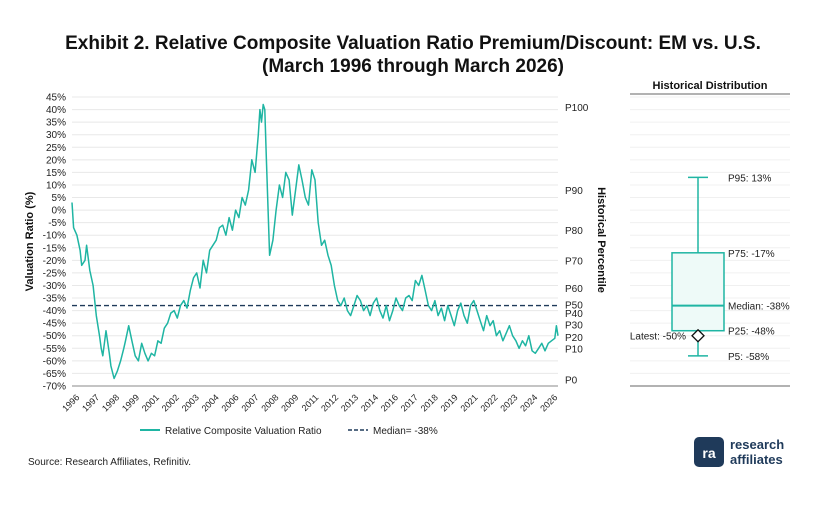 The image size is (826, 506). Describe the element at coordinates (59, 211) in the screenshot. I see `y-tick-label: 0%` at that location.